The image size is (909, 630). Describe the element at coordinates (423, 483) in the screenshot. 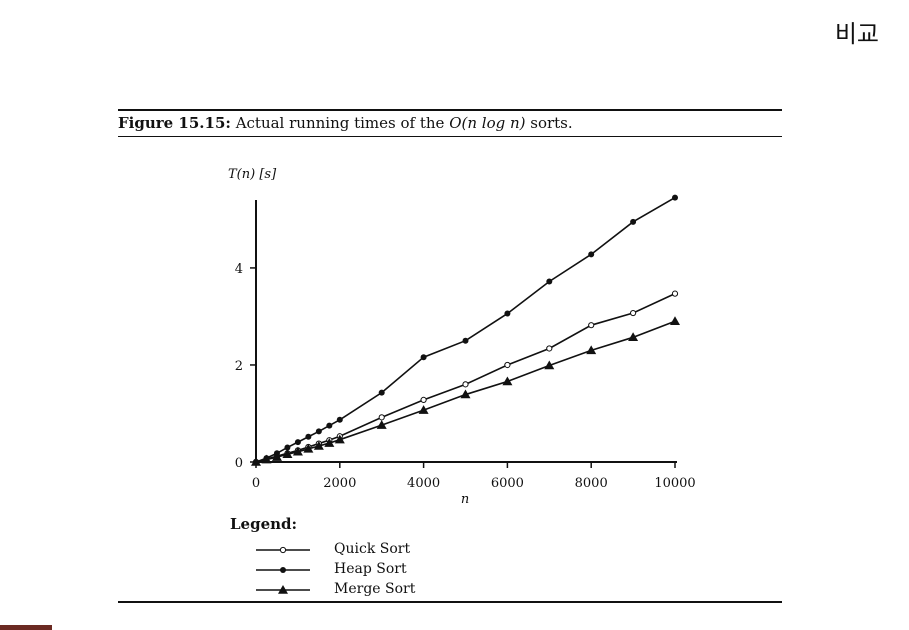

I see `x-tick-label: 4000` at that location.